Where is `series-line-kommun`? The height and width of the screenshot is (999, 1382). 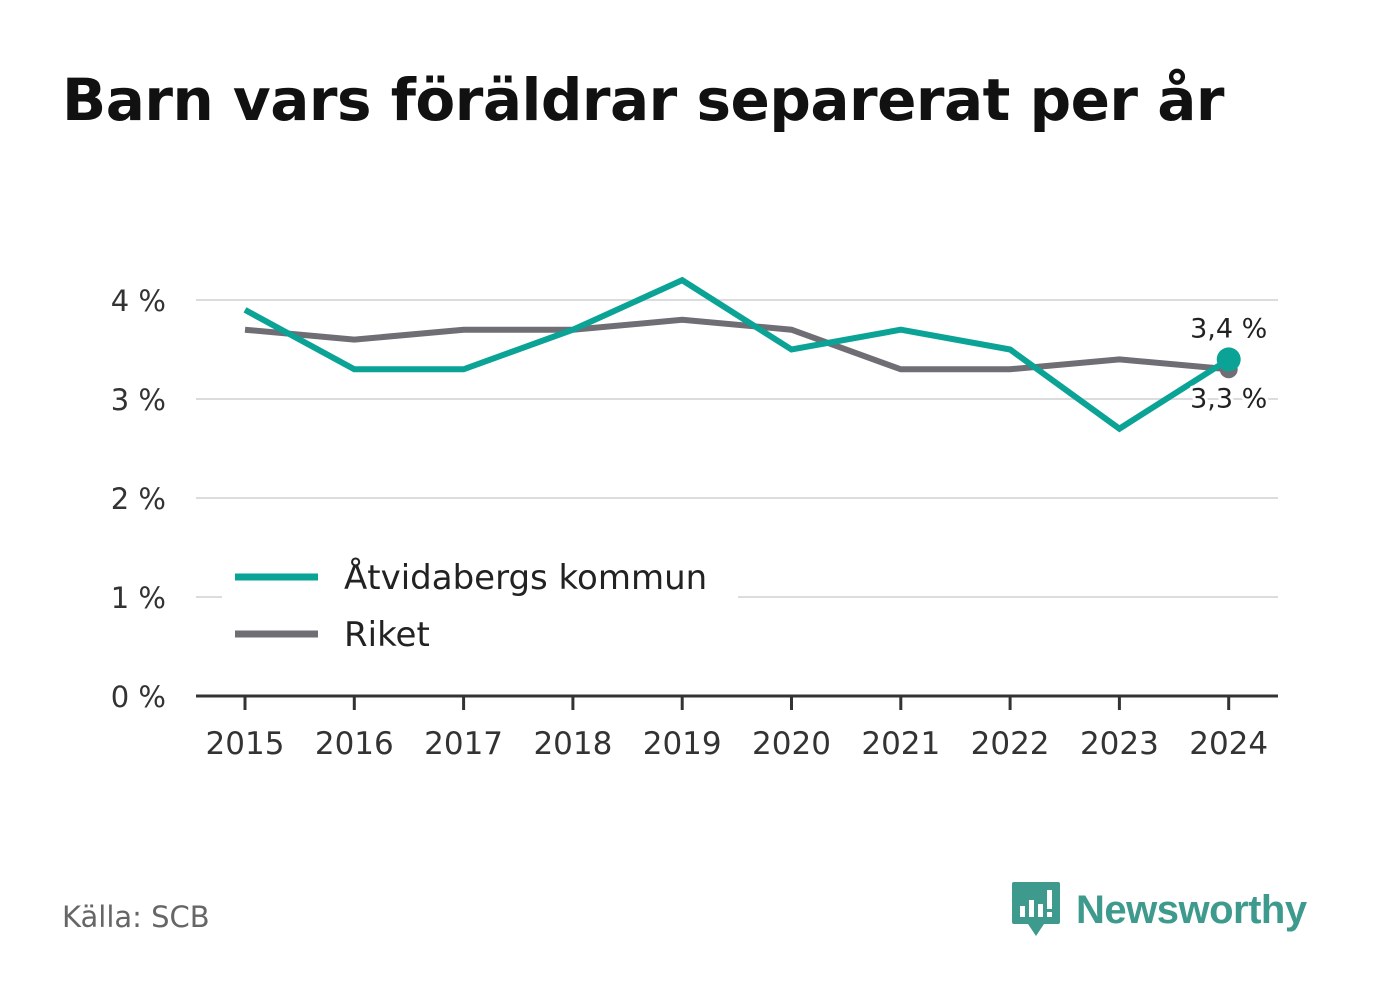
series-line-kommun is located at coordinates (737, 354).